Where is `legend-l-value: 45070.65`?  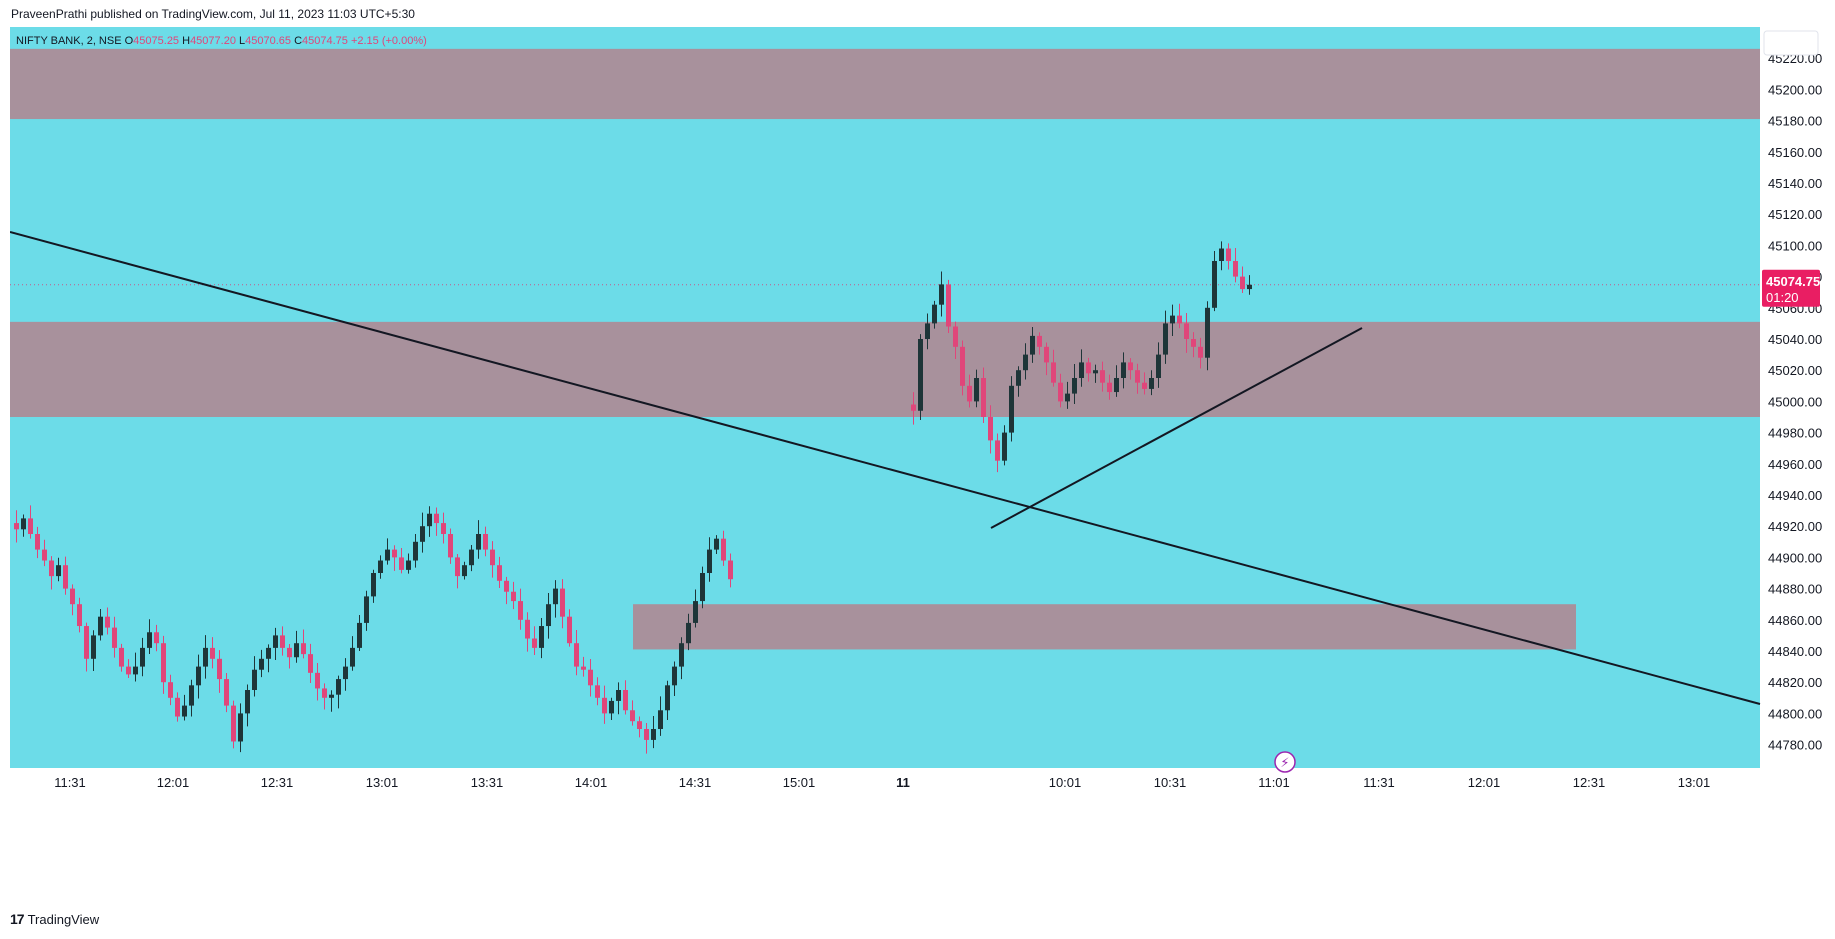
legend-l-value: 45070.65 is located at coordinates (269, 41).